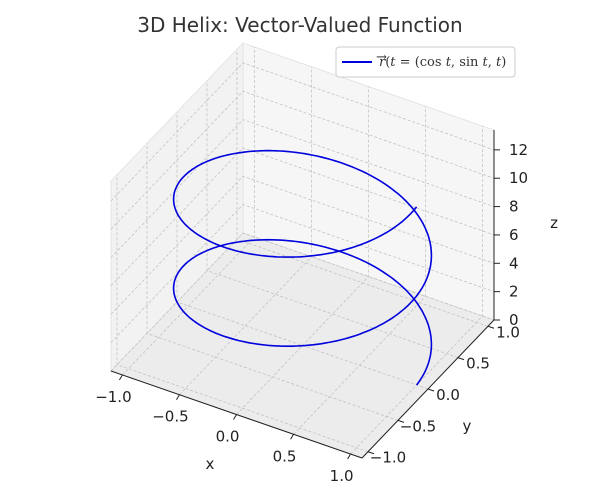 Image resolution: width=600 pixels, height=500 pixels. What do you see at coordinates (514, 235) in the screenshot?
I see `z-tick-label: 6` at bounding box center [514, 235].